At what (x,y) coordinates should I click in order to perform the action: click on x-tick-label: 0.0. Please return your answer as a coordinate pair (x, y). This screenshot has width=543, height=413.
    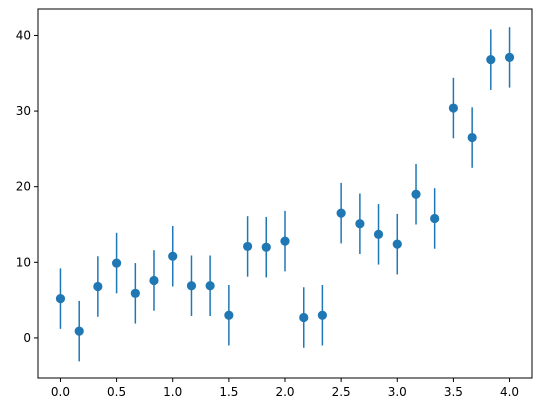
    Looking at the image, I should click on (60, 392).